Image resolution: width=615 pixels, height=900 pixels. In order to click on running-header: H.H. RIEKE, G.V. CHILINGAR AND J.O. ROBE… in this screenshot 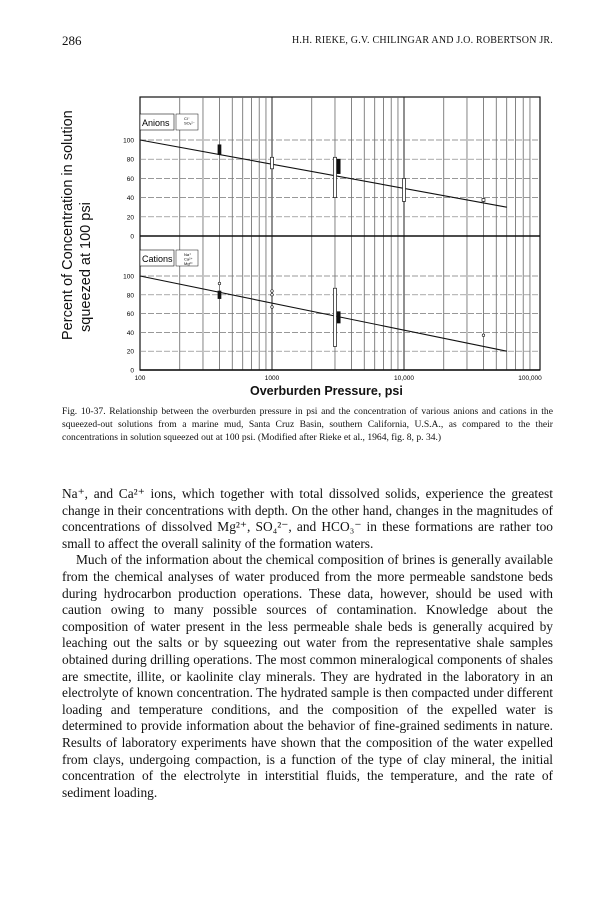, I will do `click(422, 40)`.